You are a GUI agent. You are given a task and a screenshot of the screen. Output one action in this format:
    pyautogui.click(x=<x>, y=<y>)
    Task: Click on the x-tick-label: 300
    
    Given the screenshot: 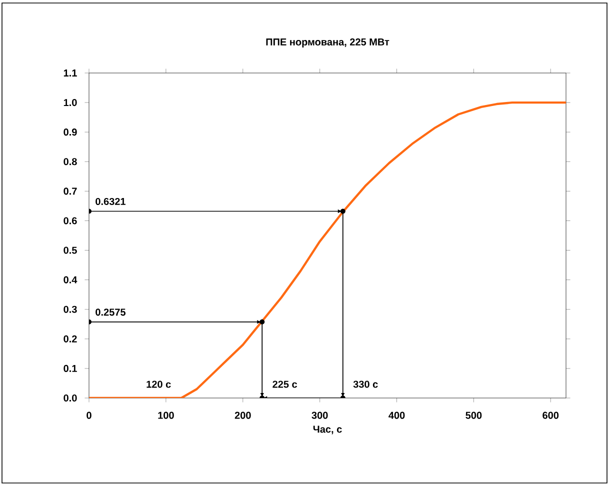 What is the action you would take?
    pyautogui.click(x=320, y=415)
    